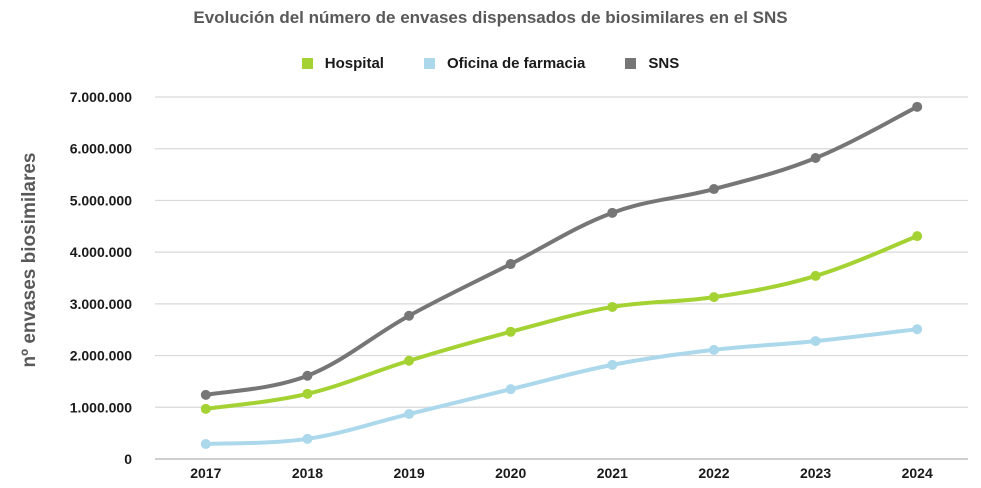 This screenshot has height=488, width=981. I want to click on x-tick-label: 2018, so click(307, 473).